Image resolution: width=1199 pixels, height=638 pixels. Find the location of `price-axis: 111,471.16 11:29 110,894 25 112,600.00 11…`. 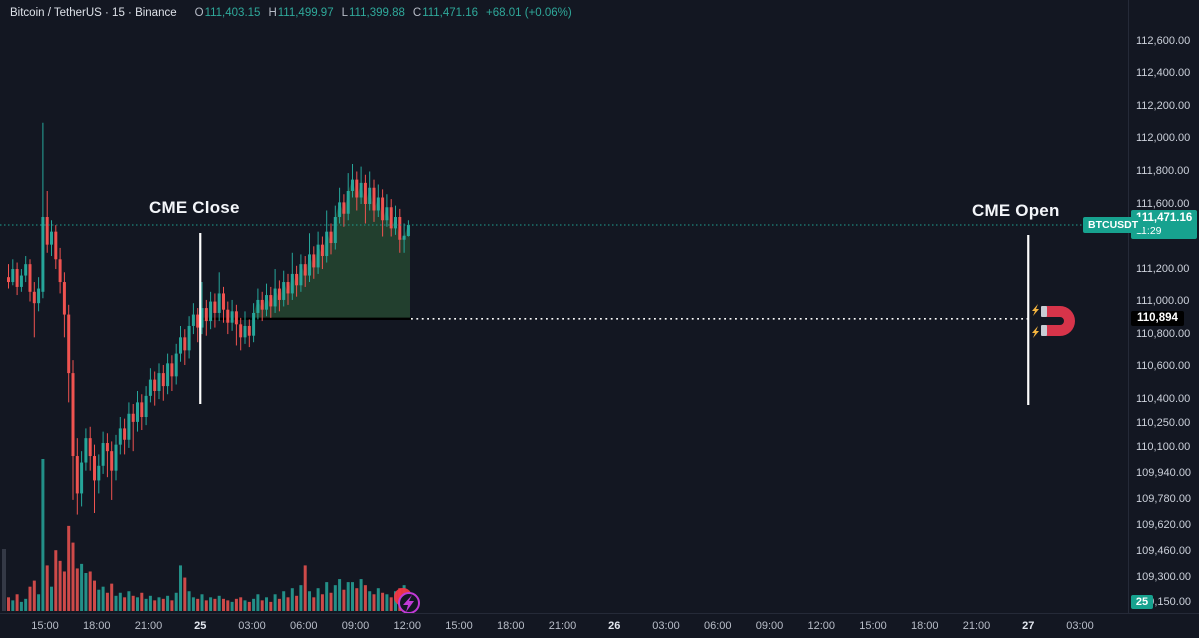

price-axis: 111,471.16 11:29 110,894 25 112,600.00 11… is located at coordinates (1163, 306).